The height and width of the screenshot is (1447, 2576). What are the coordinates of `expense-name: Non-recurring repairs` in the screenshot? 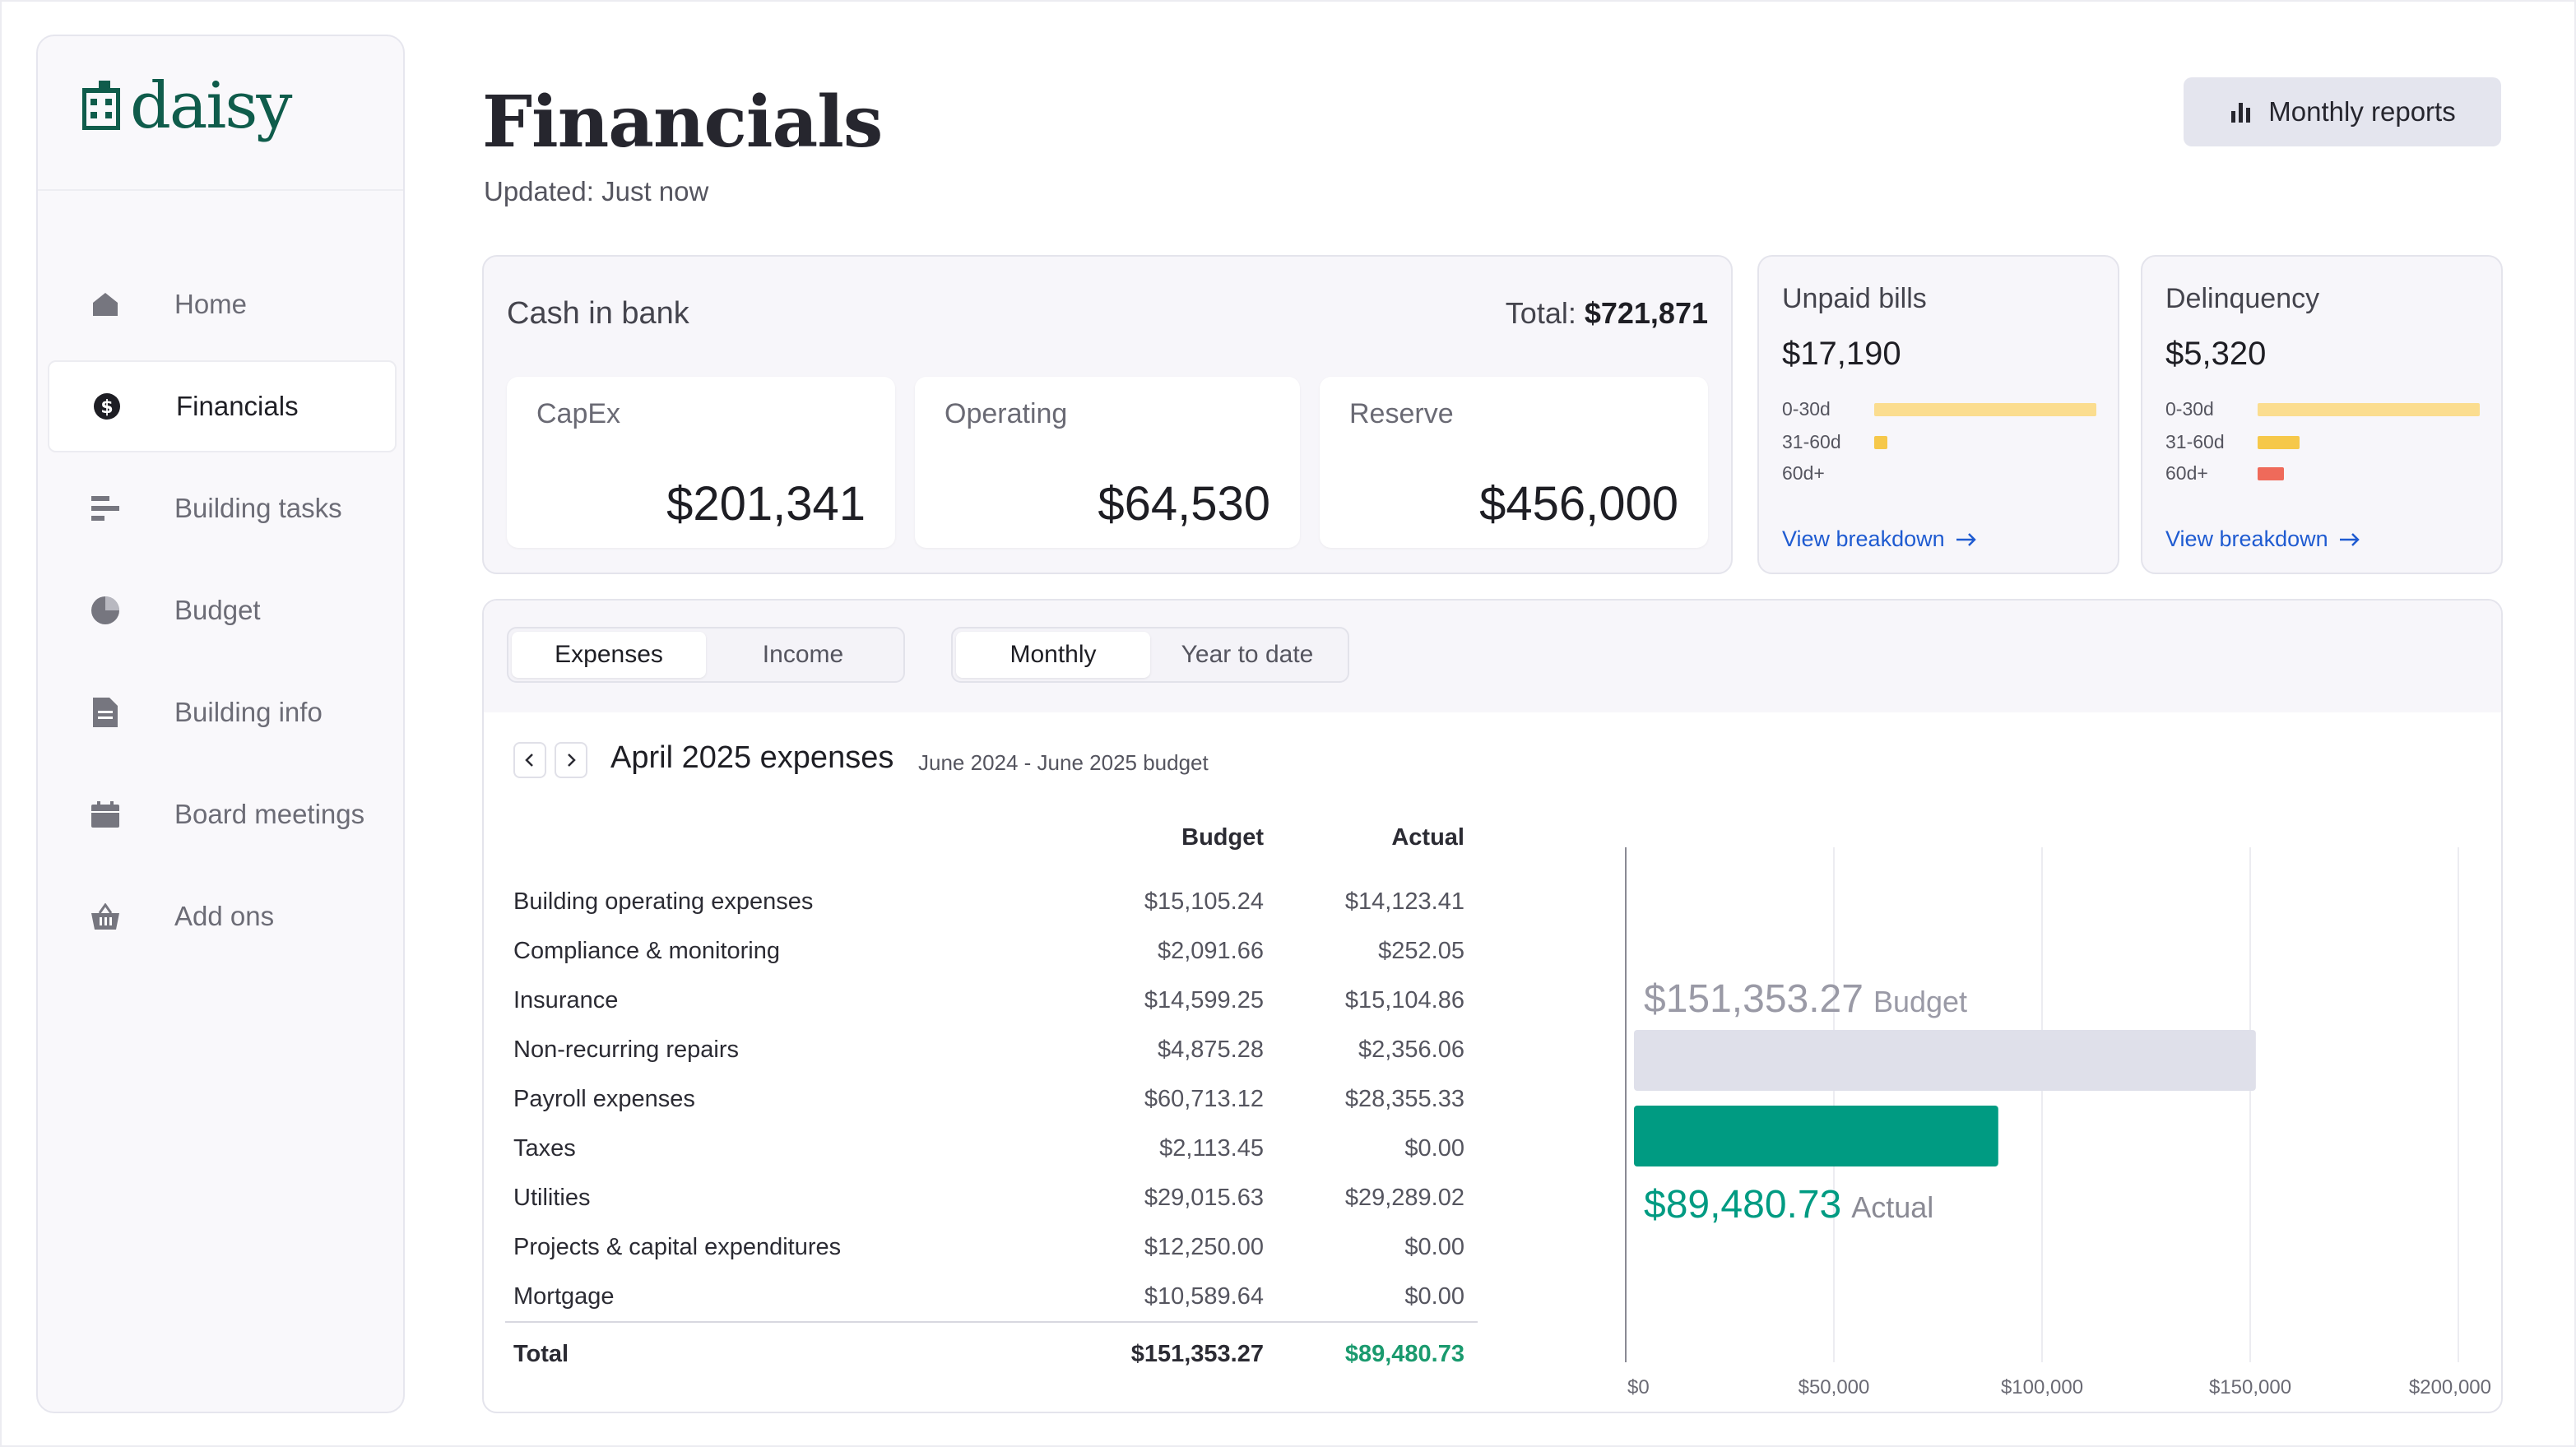 It's located at (626, 1049).